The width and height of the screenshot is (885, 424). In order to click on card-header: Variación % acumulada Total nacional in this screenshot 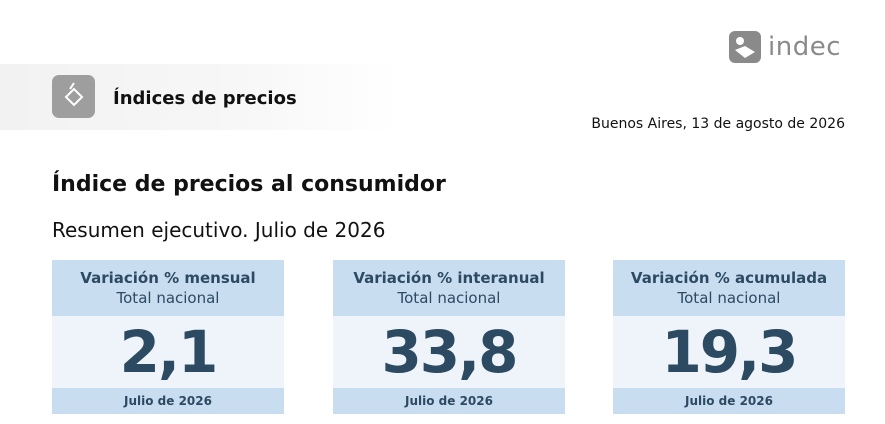, I will do `click(729, 288)`.